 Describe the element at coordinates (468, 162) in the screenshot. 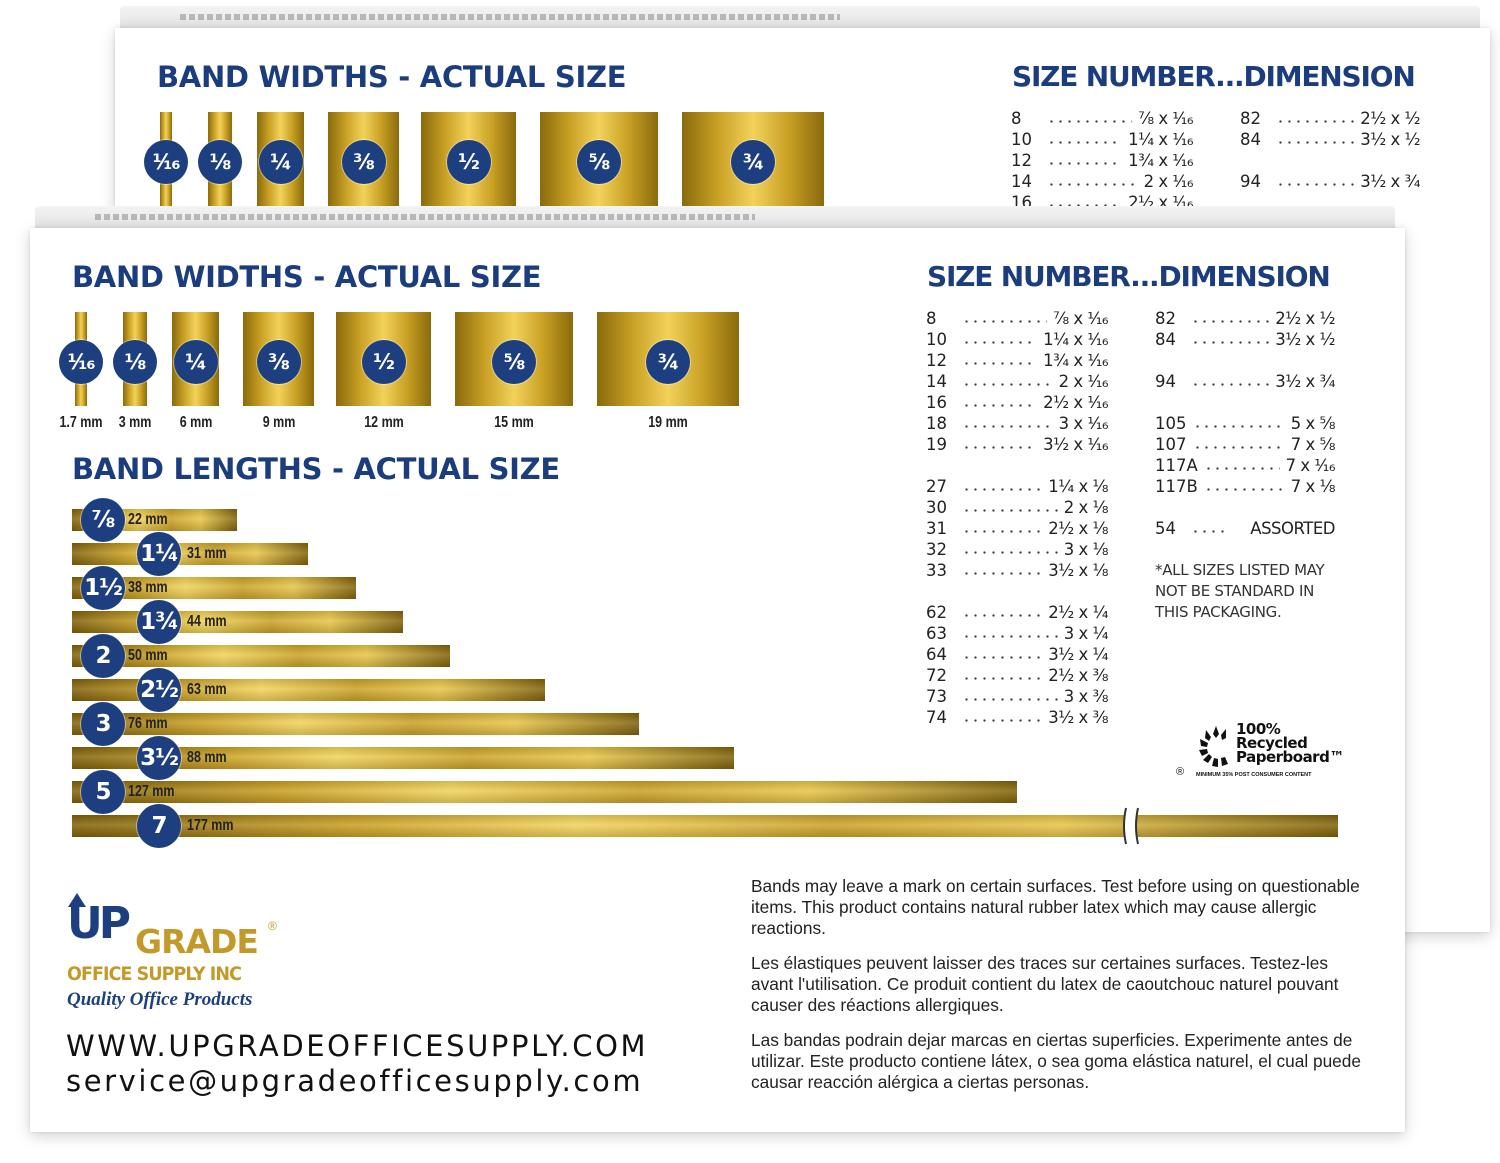

I see `band-width-badge: ½` at that location.